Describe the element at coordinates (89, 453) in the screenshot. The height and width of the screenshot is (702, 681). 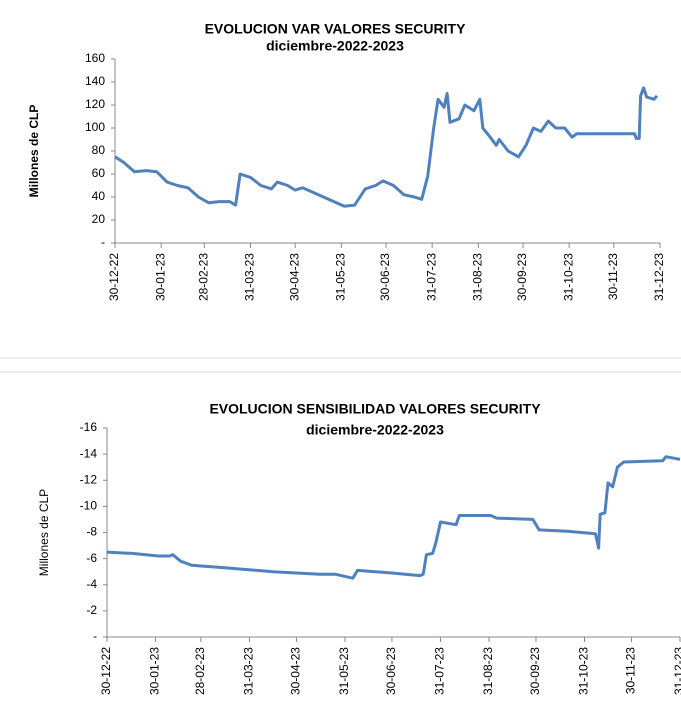
I see `y-tick-label: -14` at that location.